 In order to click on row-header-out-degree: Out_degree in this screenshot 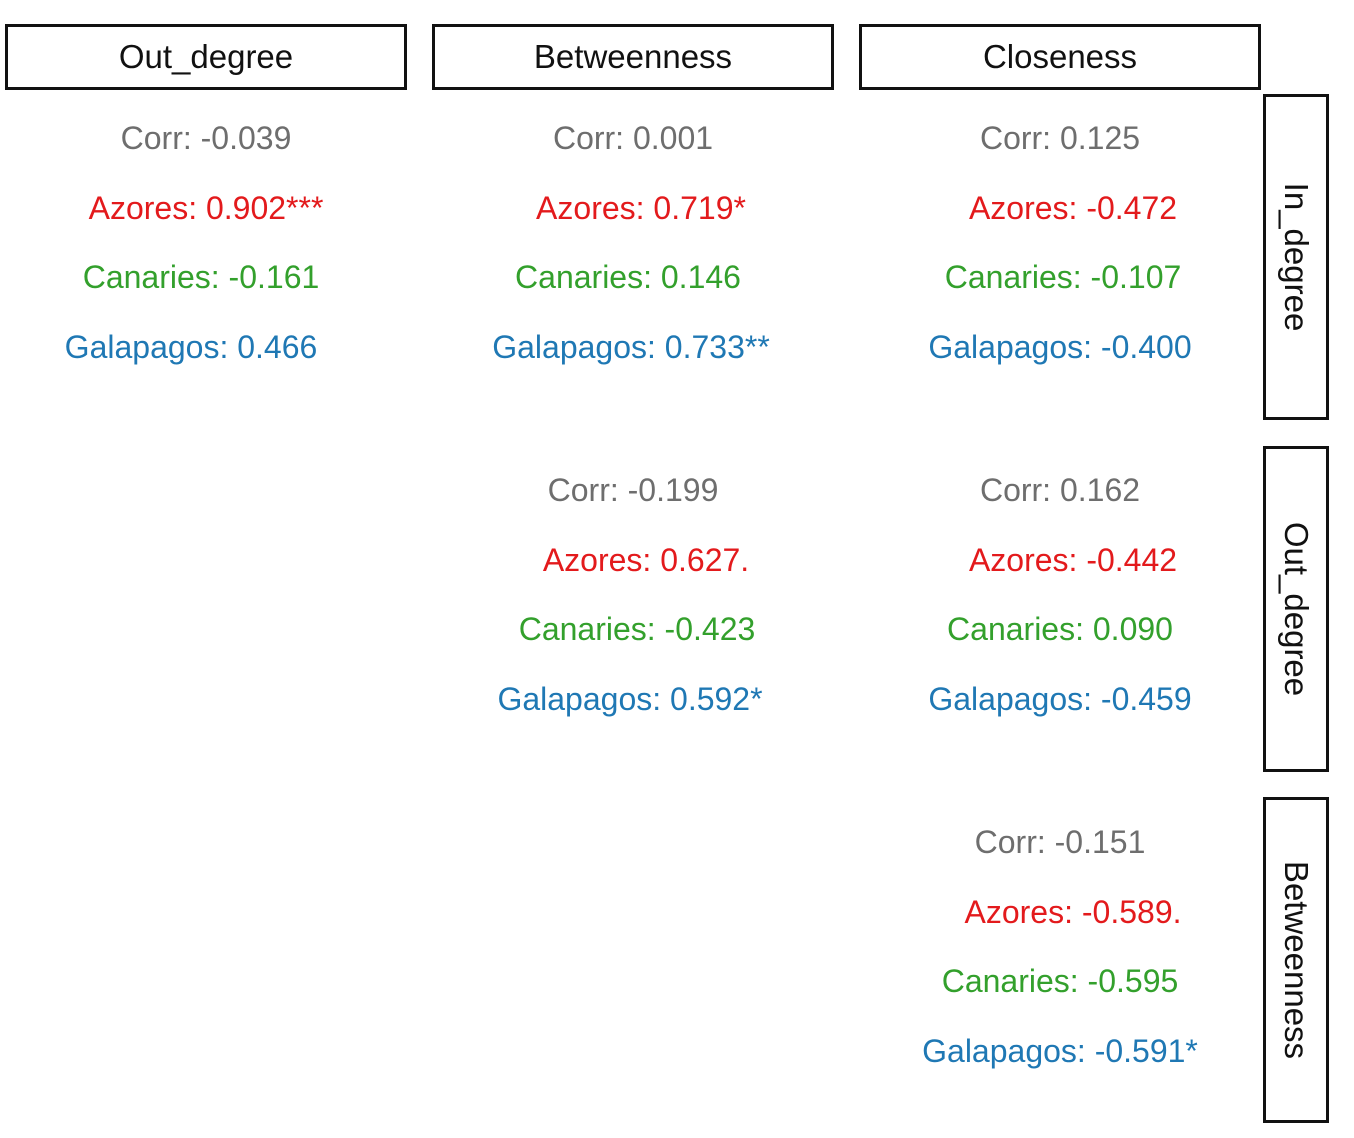, I will do `click(1296, 609)`.